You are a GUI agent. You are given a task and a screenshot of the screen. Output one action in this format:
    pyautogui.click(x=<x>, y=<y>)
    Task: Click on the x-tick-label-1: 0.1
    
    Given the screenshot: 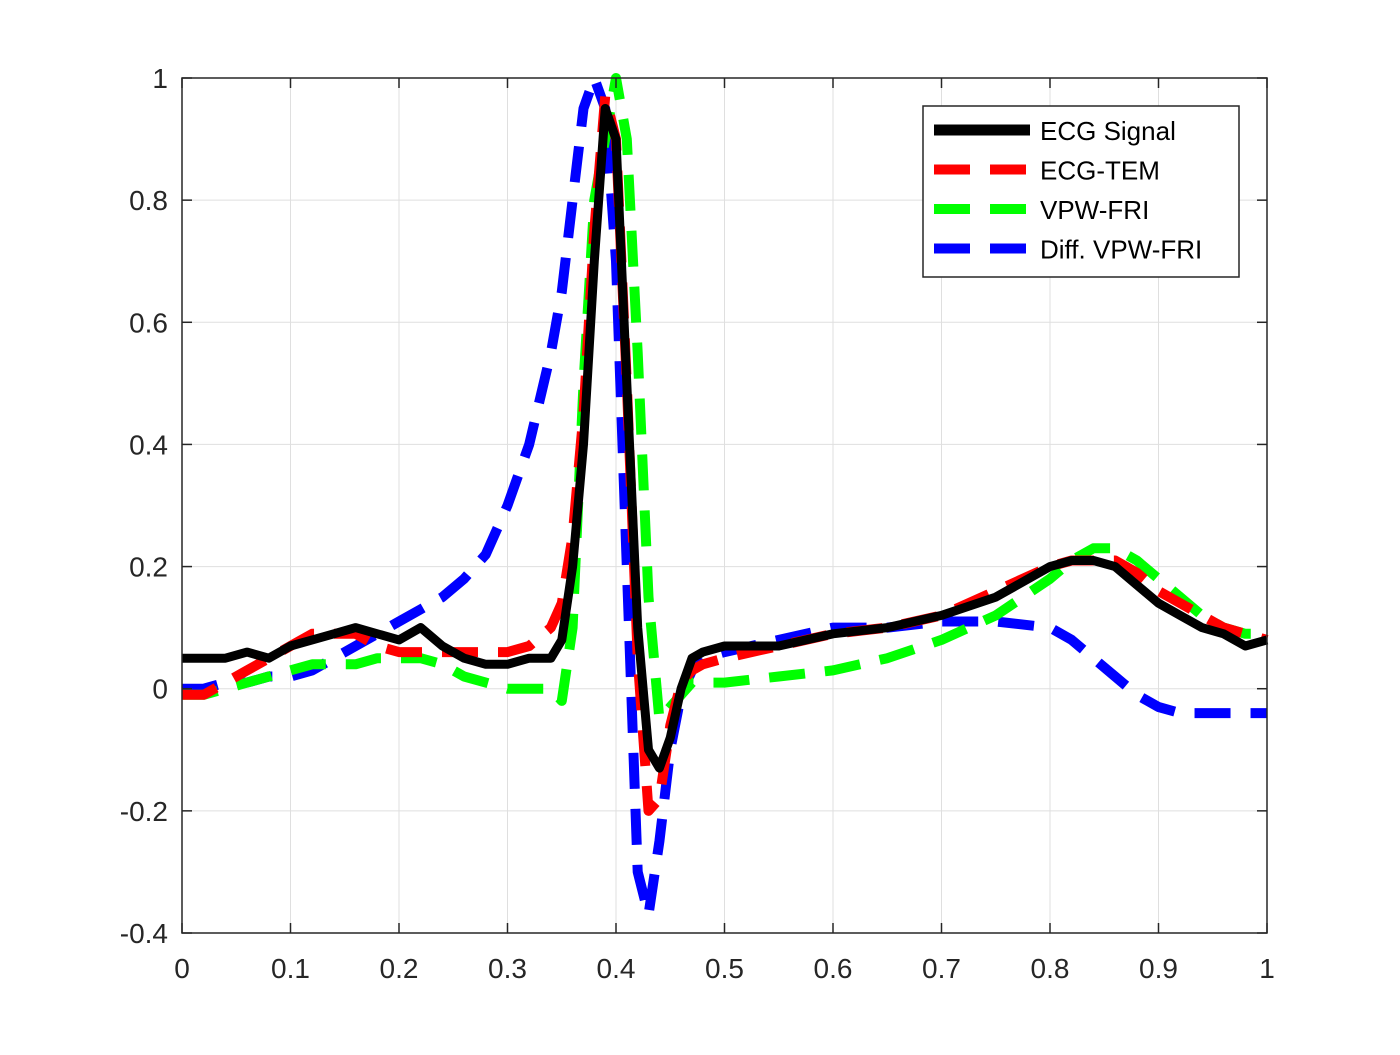 What is the action you would take?
    pyautogui.click(x=290, y=968)
    